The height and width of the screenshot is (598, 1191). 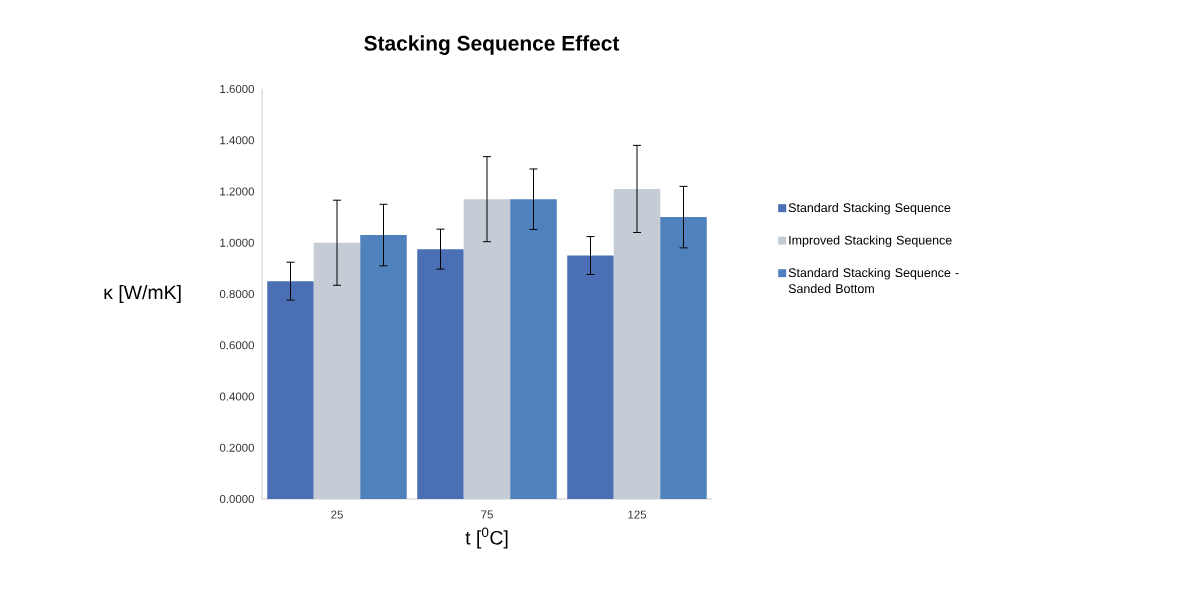 I want to click on chart-title: Stacking Sequence Effect, so click(x=492, y=45).